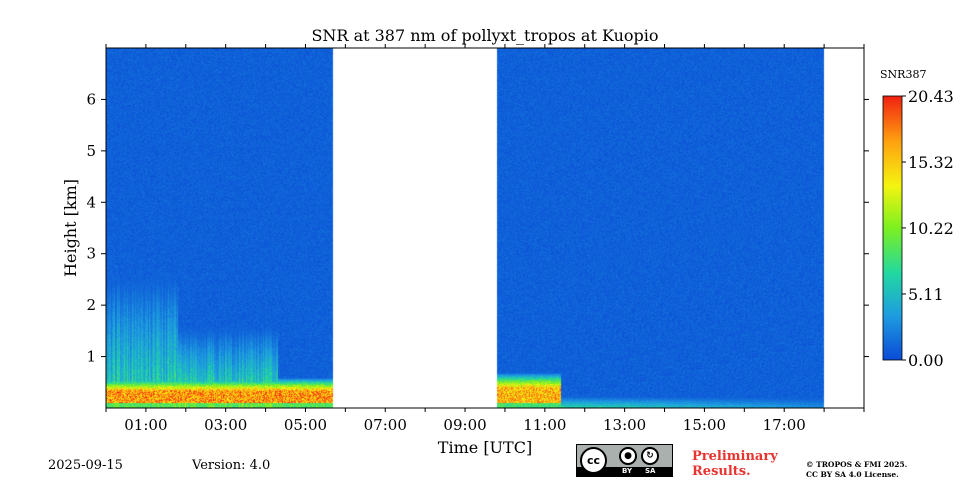 The image size is (960, 480). Describe the element at coordinates (91, 99) in the screenshot. I see `y-tick-label: 6` at that location.